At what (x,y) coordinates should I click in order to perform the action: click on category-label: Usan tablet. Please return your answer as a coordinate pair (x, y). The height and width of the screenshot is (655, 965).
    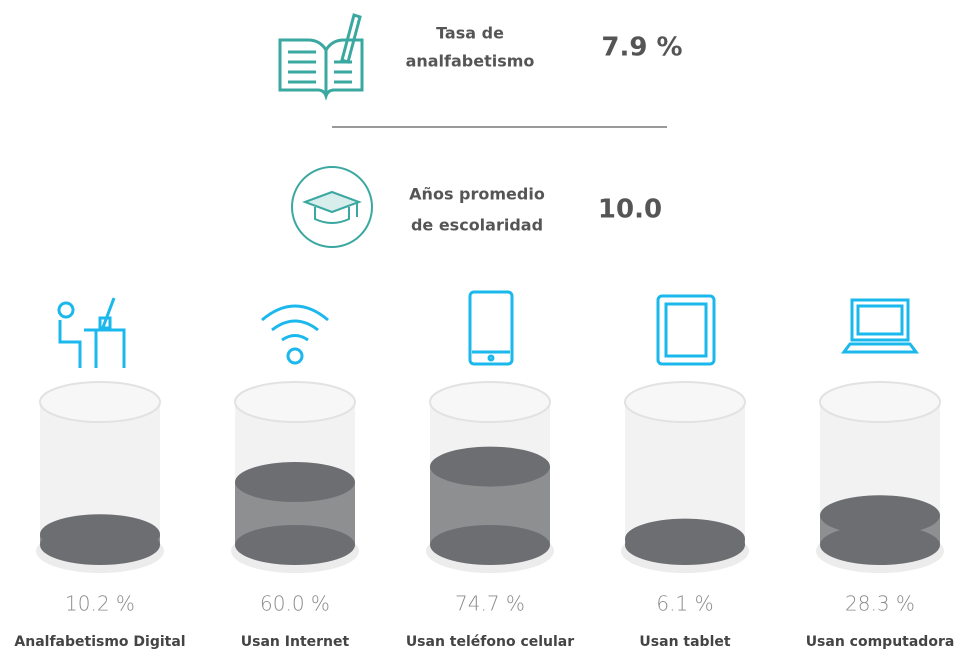
    Looking at the image, I should click on (684, 642).